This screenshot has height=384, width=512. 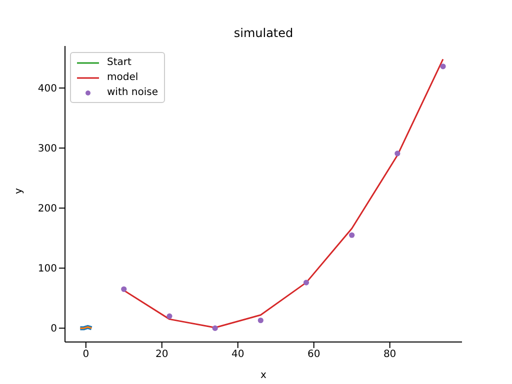 I want to click on x-axis-title: x, so click(x=263, y=375).